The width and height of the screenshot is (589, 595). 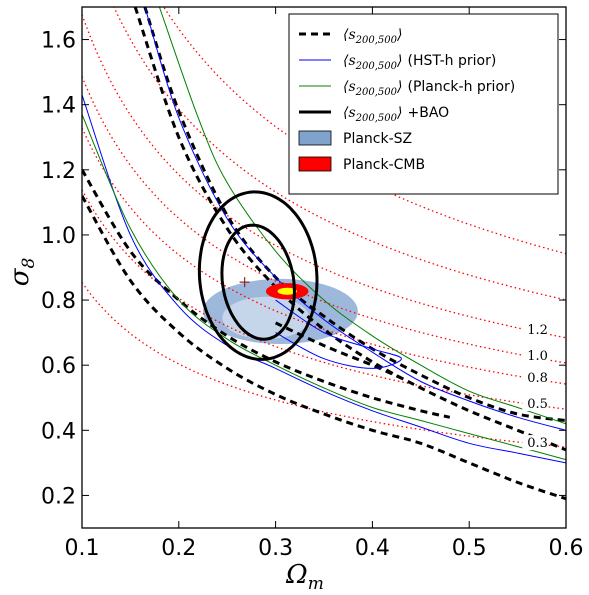 I want to click on iso-label-1.0: 1.0, so click(x=537, y=356).